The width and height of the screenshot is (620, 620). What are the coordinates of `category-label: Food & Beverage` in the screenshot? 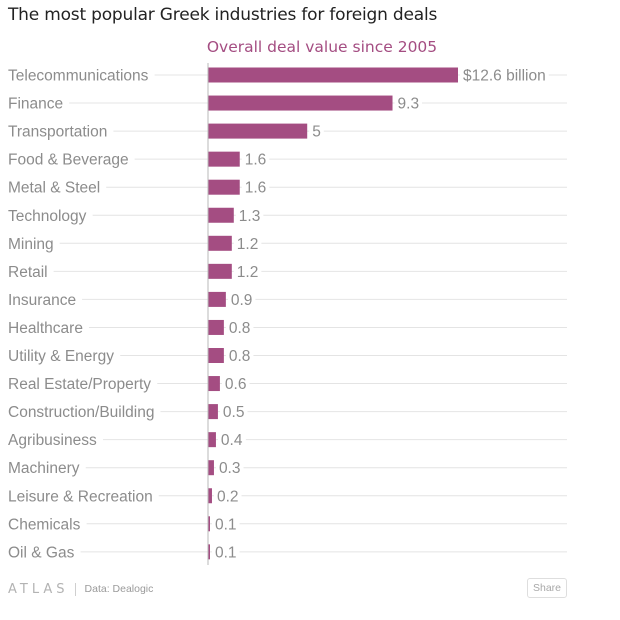 It's located at (68, 160).